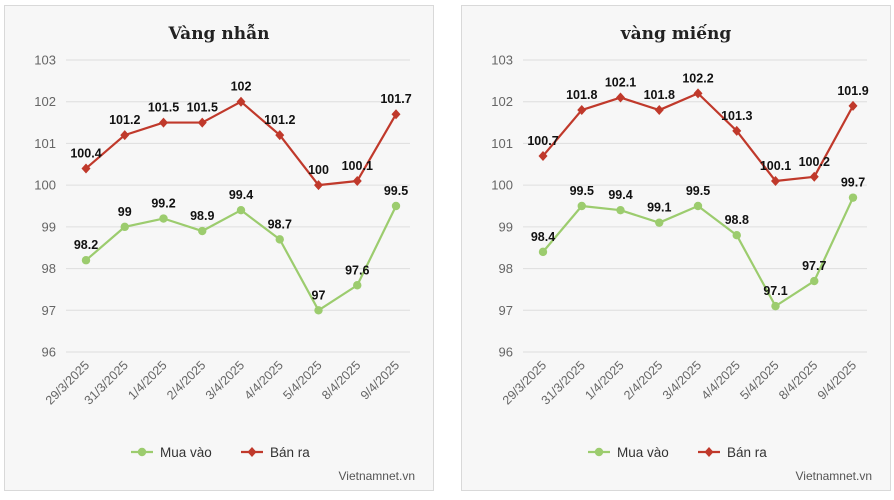 This screenshot has width=894, height=500. What do you see at coordinates (747, 452) in the screenshot?
I see `legend-label: Bán ra` at bounding box center [747, 452].